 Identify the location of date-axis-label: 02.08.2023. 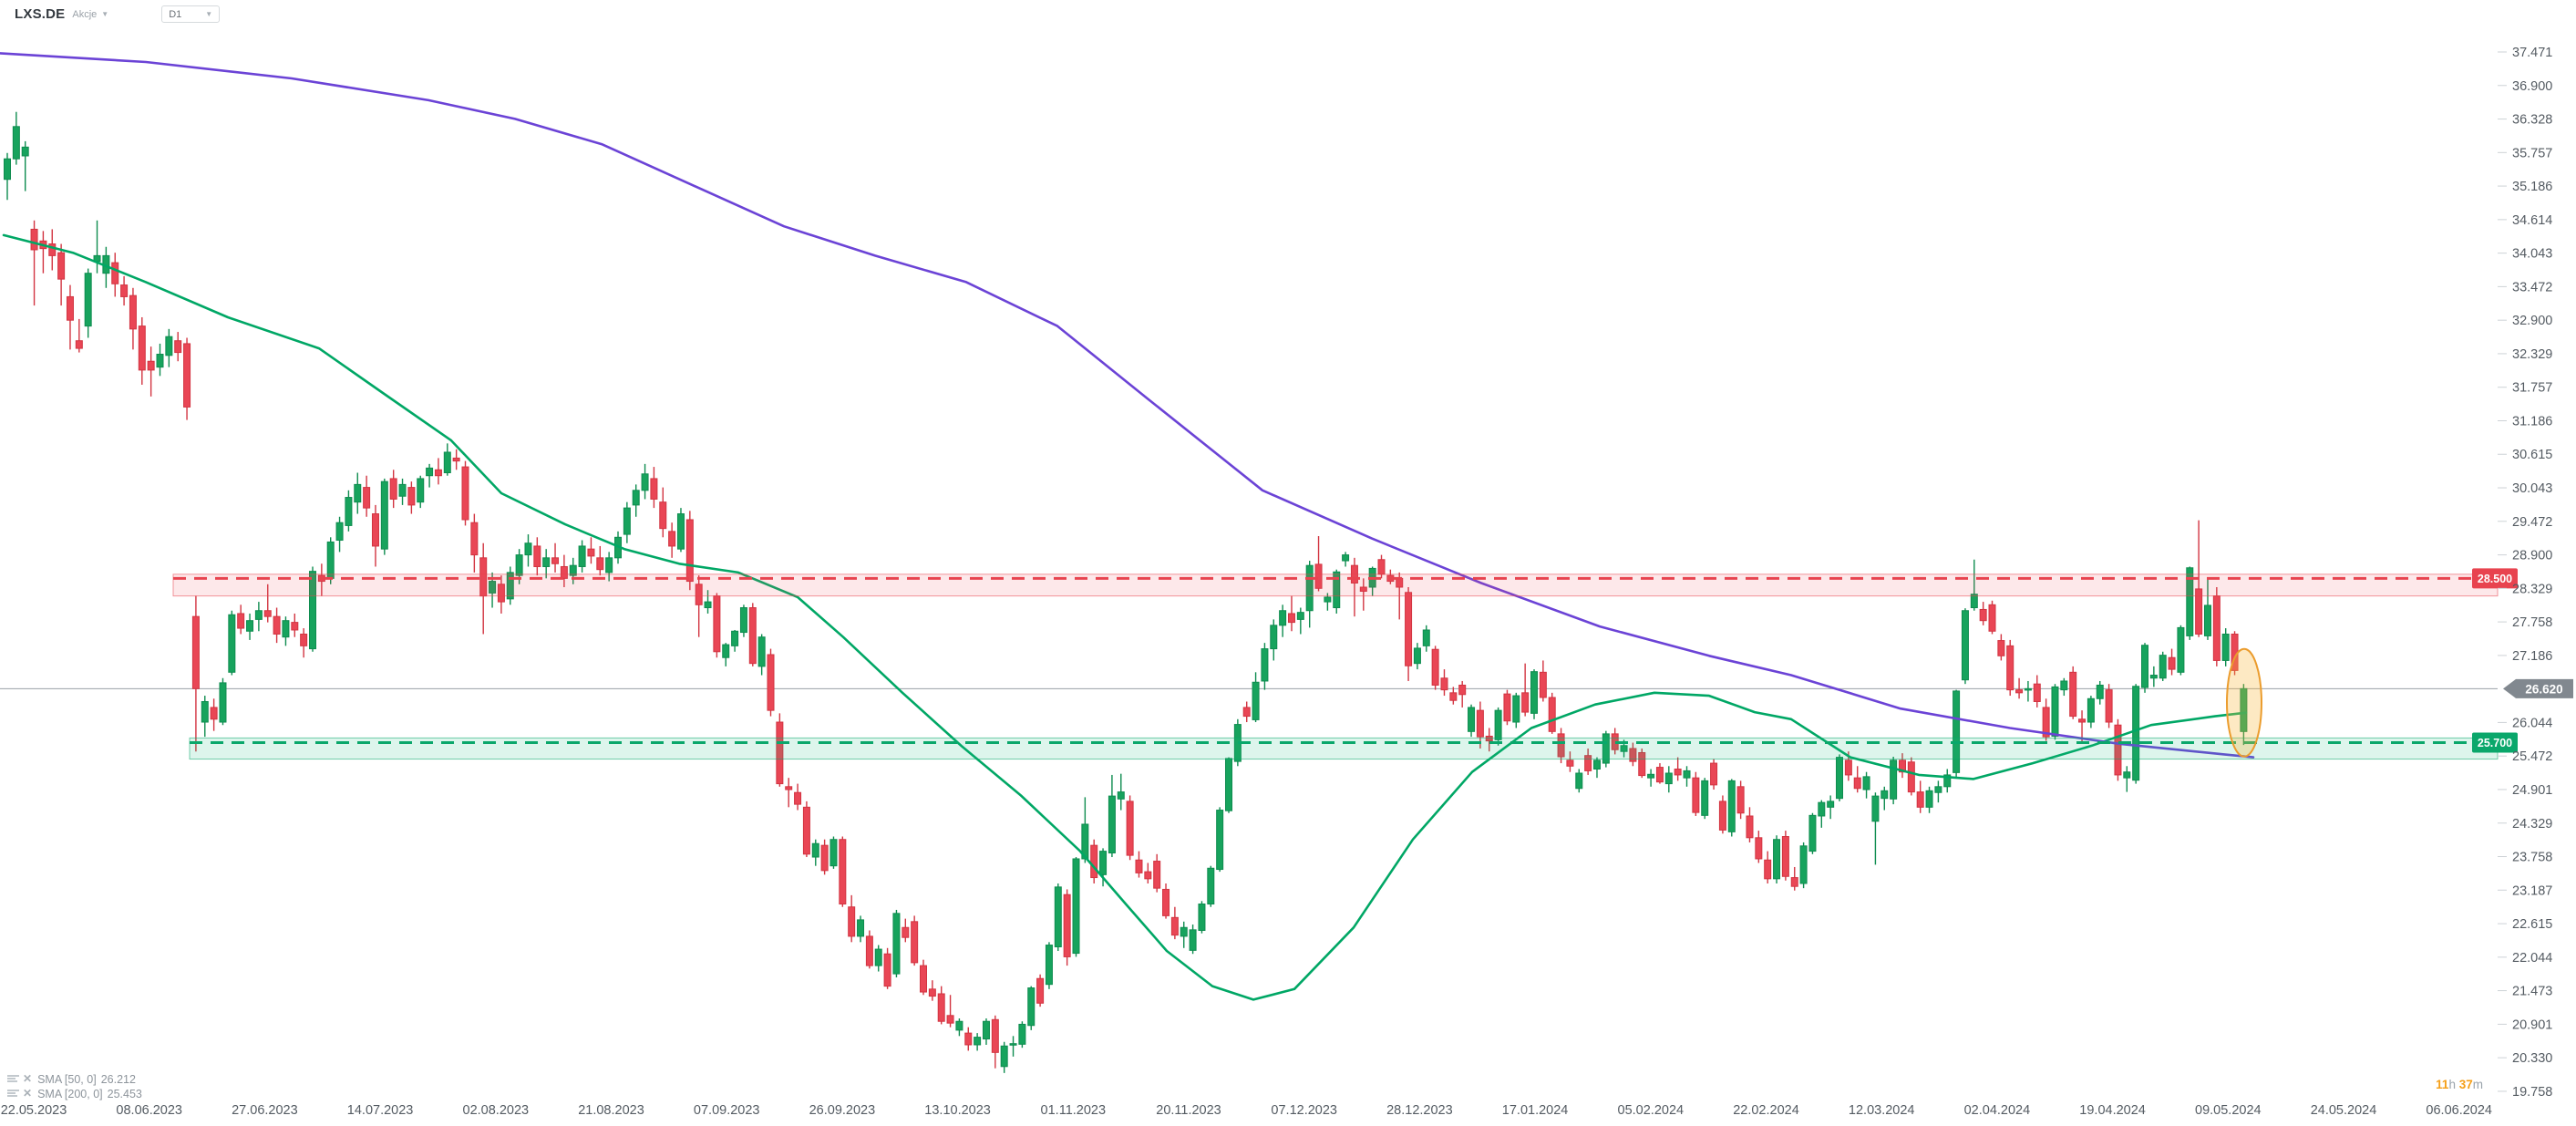
(497, 1111).